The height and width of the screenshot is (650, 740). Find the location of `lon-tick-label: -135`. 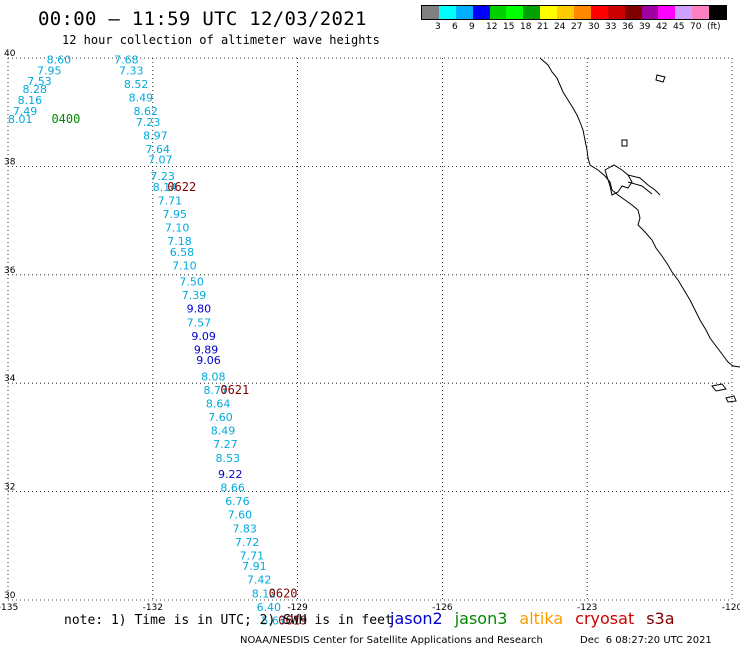

lon-tick-label: -135 is located at coordinates (9, 608).